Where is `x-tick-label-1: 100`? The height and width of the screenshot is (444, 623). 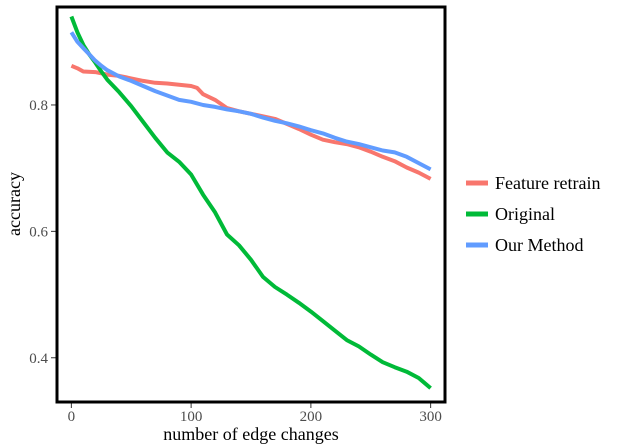 x-tick-label-1: 100 is located at coordinates (191, 417).